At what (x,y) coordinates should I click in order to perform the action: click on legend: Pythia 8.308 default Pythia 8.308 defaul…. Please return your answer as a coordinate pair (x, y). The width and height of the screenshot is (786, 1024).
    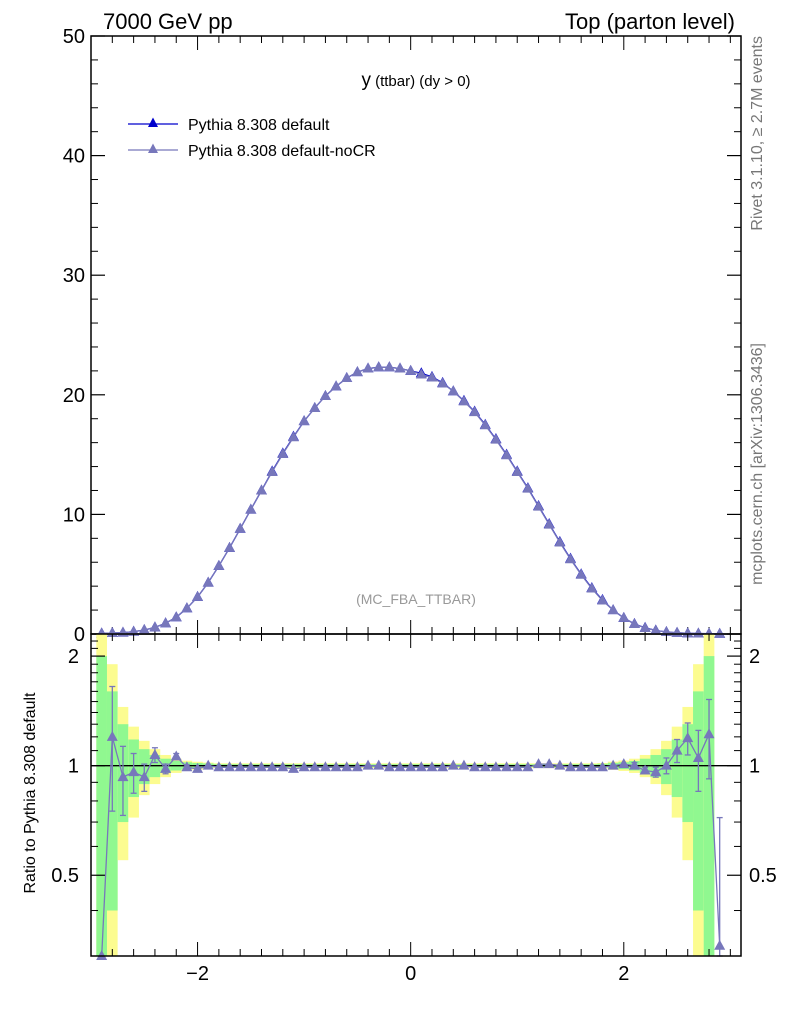
    Looking at the image, I should click on (252, 138).